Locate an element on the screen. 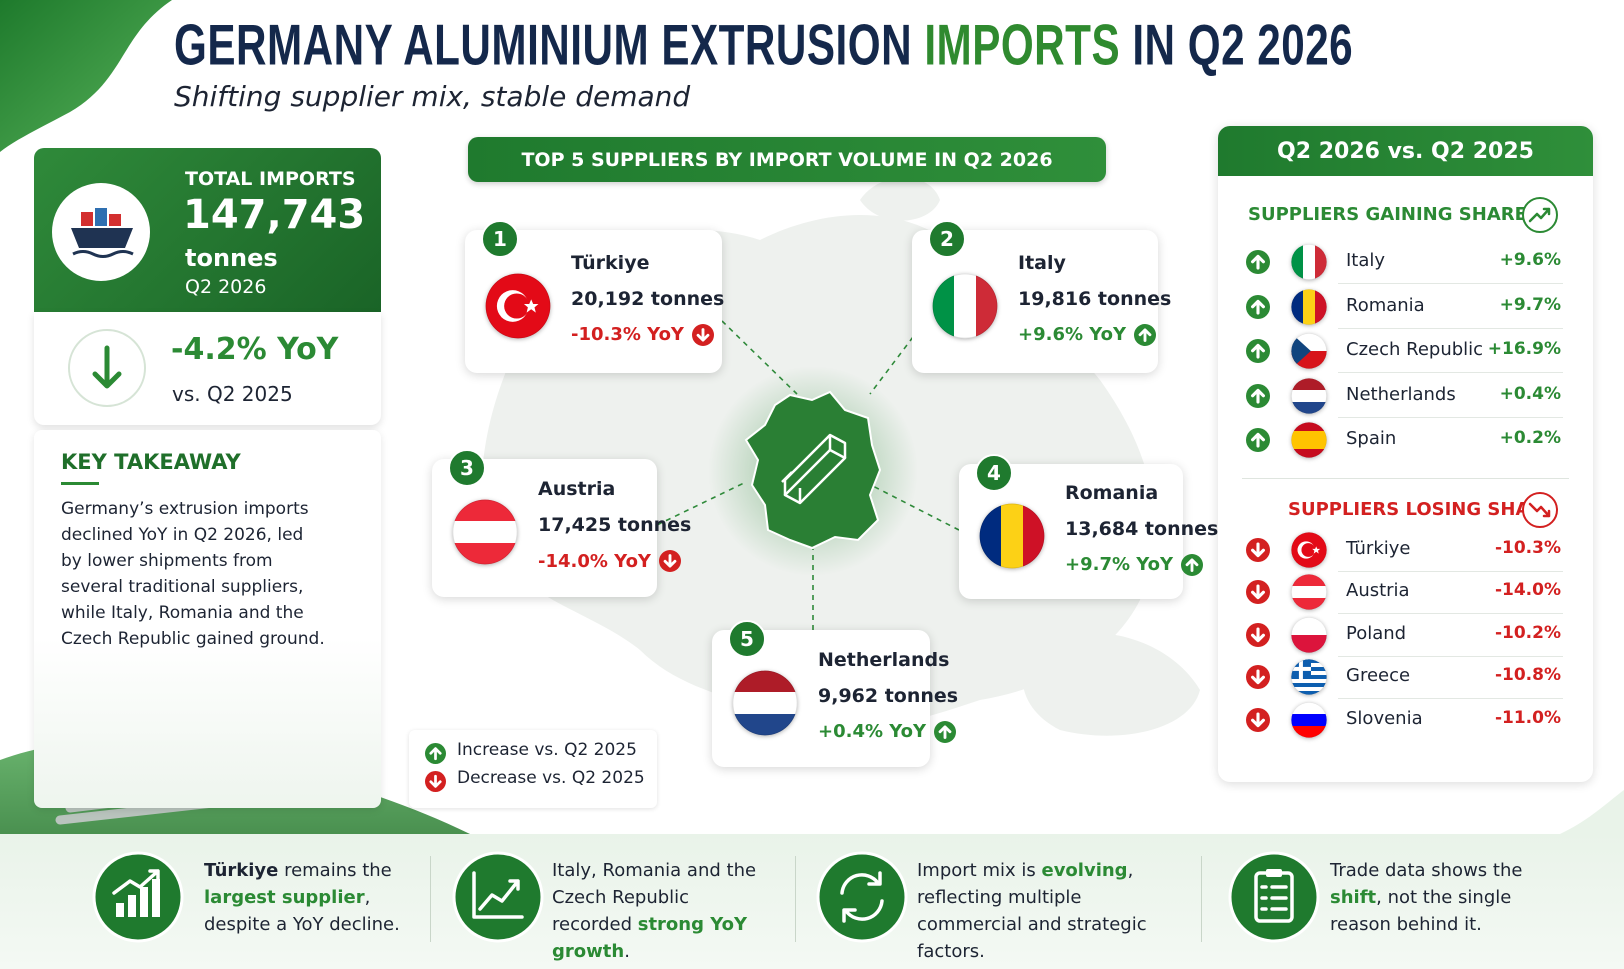 This screenshot has width=1624, height=969. change-row: -14.0% YoY is located at coordinates (609, 561).